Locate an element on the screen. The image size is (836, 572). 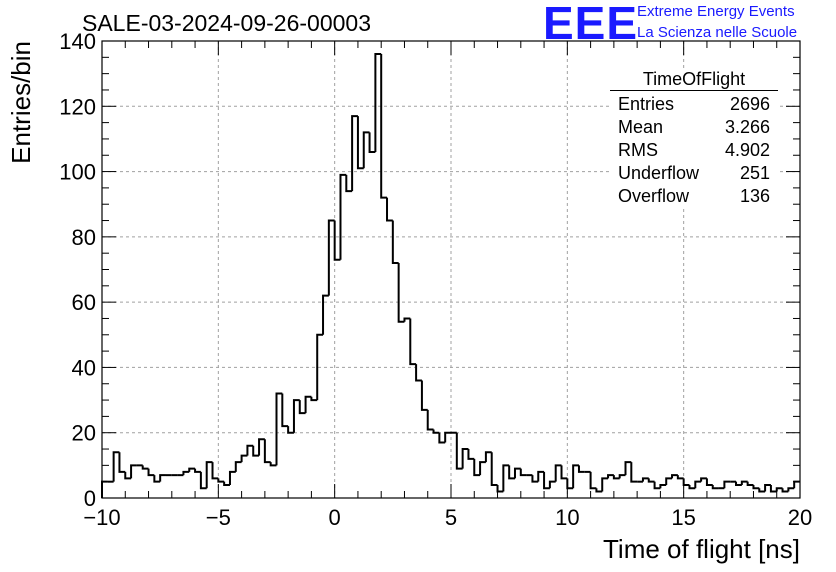
y-tick-label: 0 is located at coordinates (90, 498).